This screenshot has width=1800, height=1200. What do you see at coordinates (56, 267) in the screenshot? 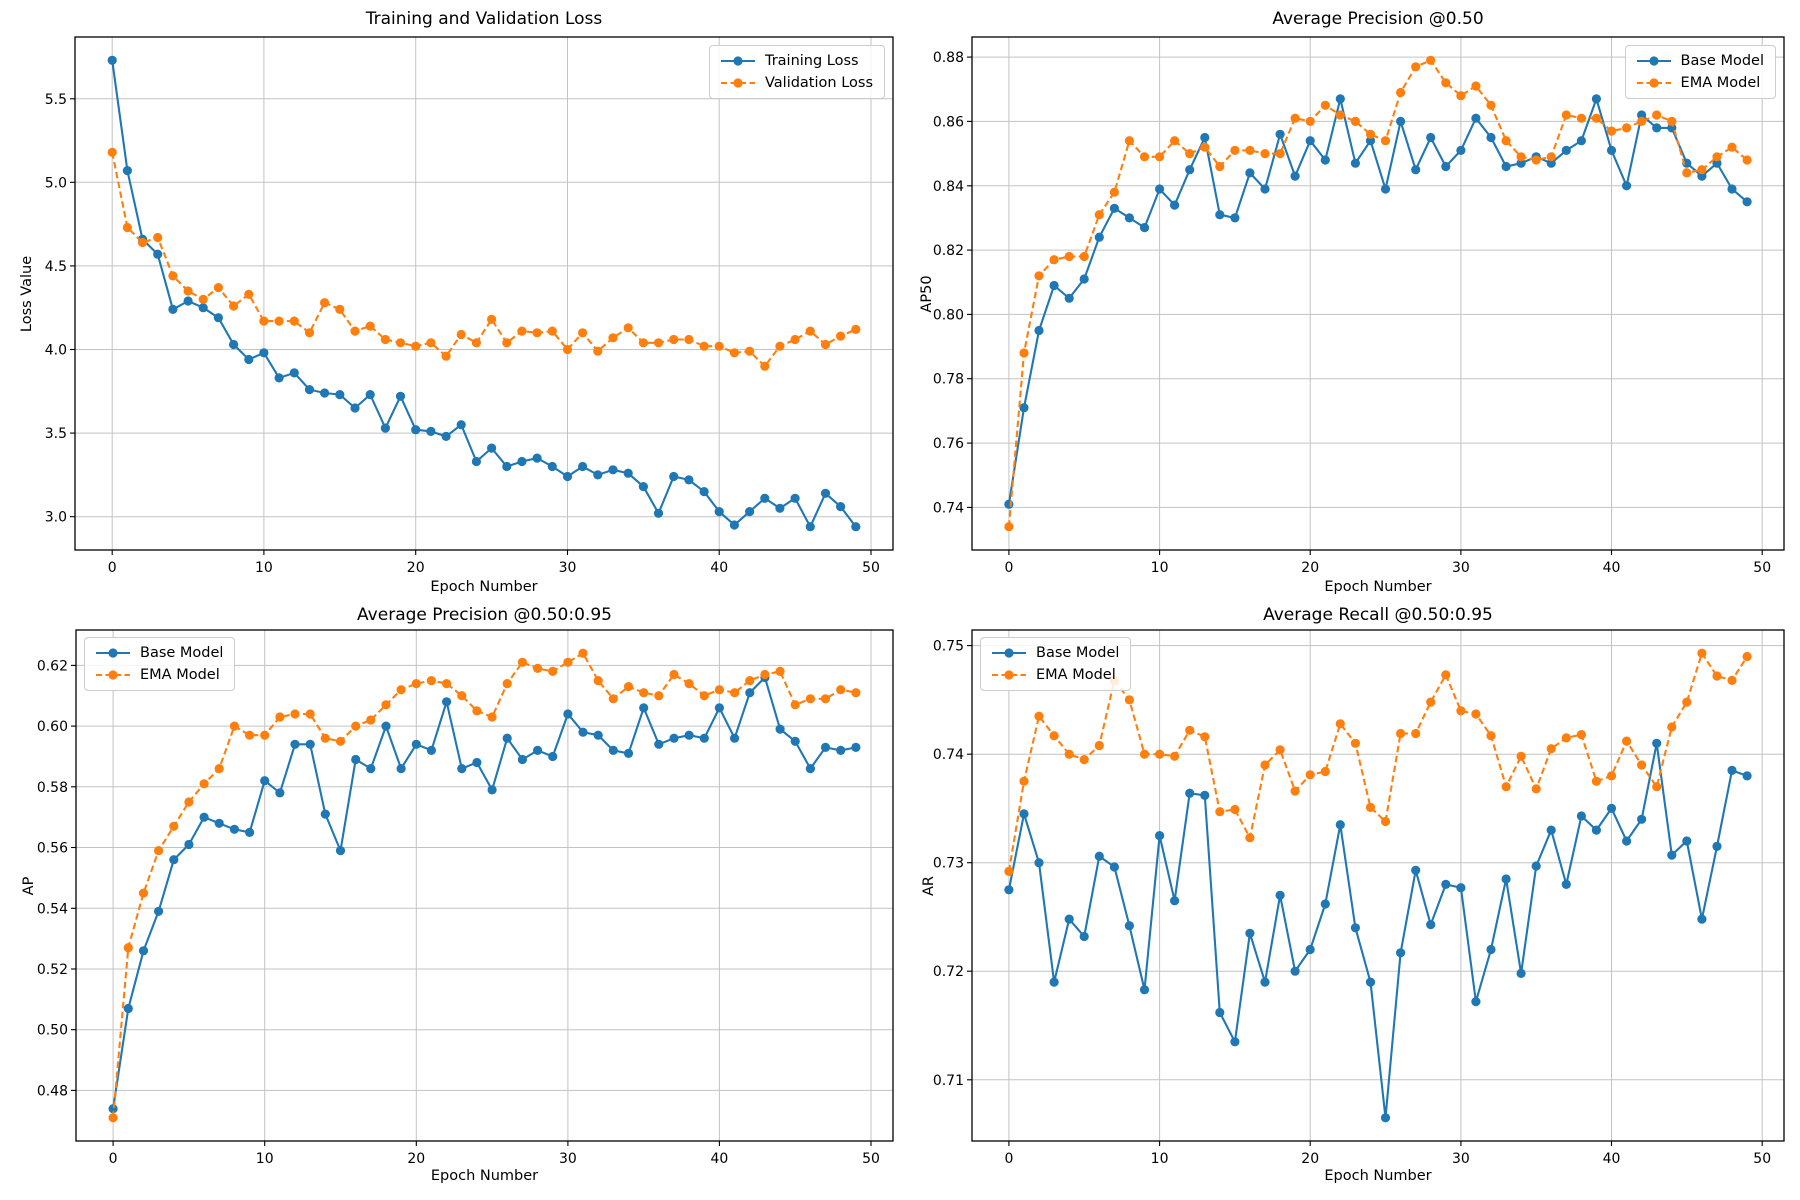
I see `svg-text: 4.5` at bounding box center [56, 267].